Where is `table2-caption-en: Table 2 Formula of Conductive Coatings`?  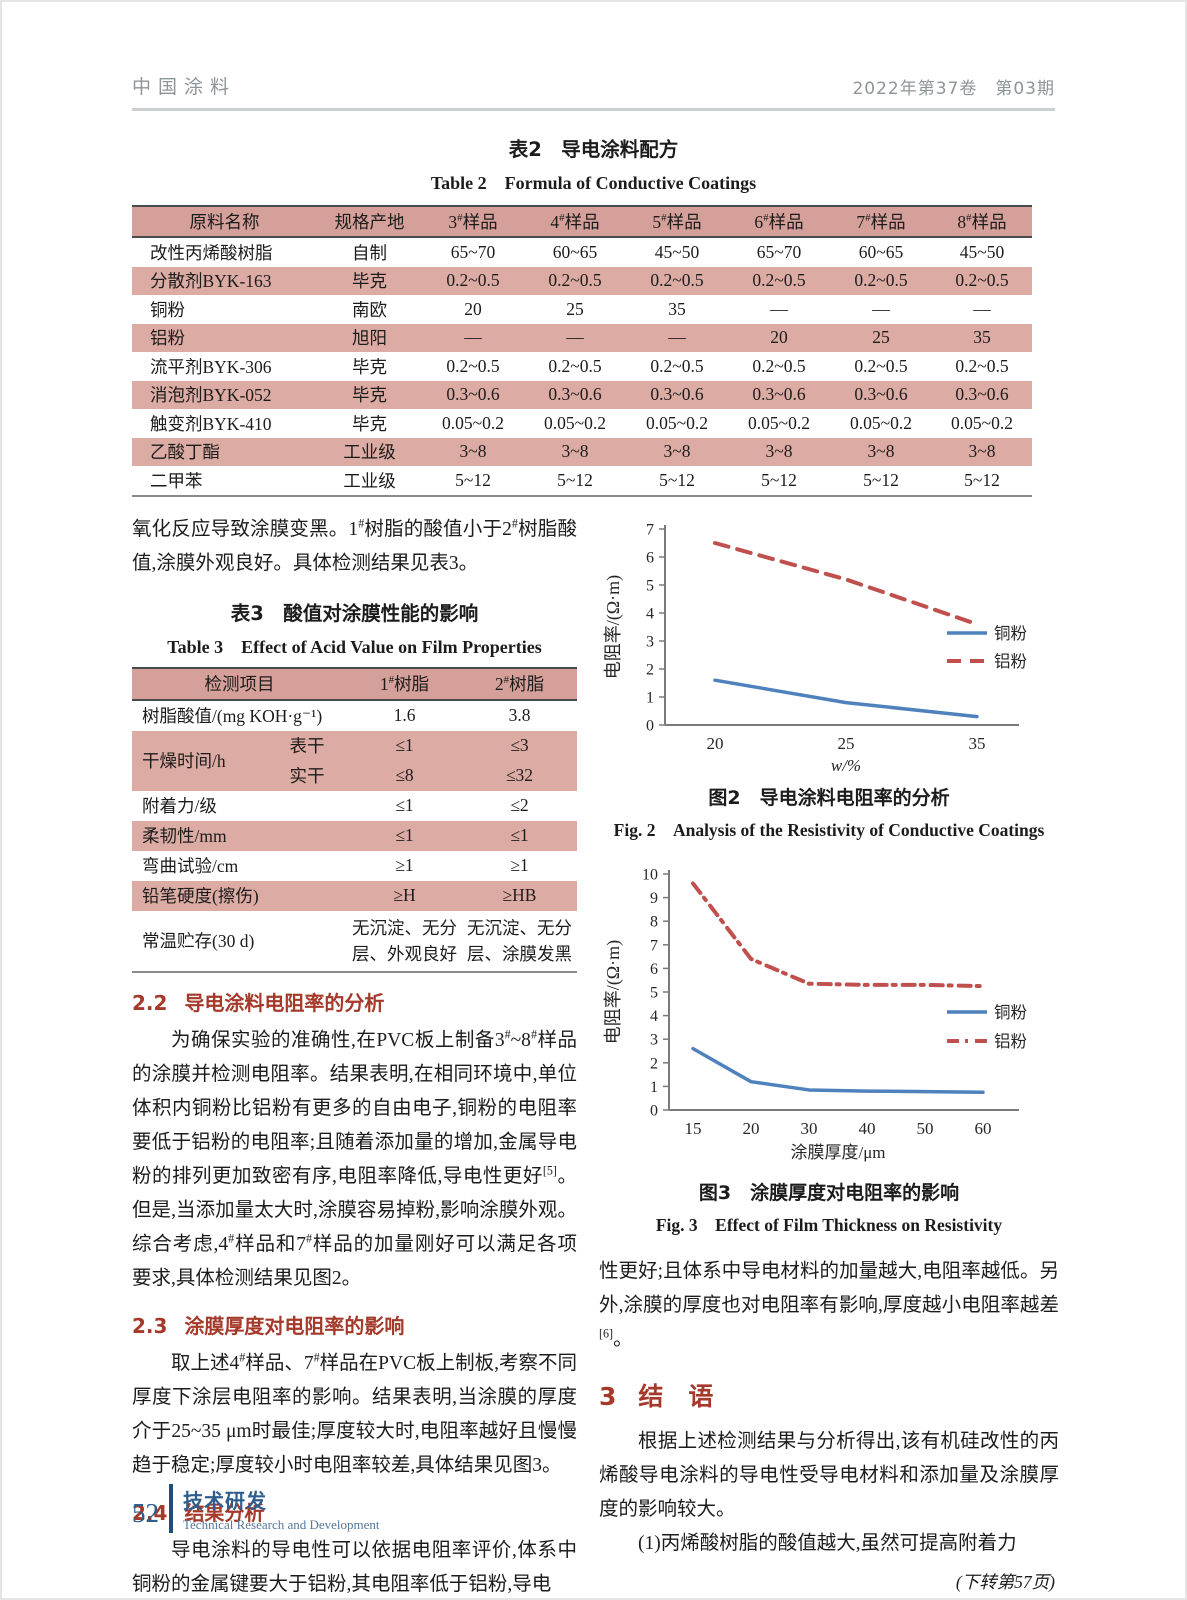
table2-caption-en: Table 2 Formula of Conductive Coatings is located at coordinates (593, 183).